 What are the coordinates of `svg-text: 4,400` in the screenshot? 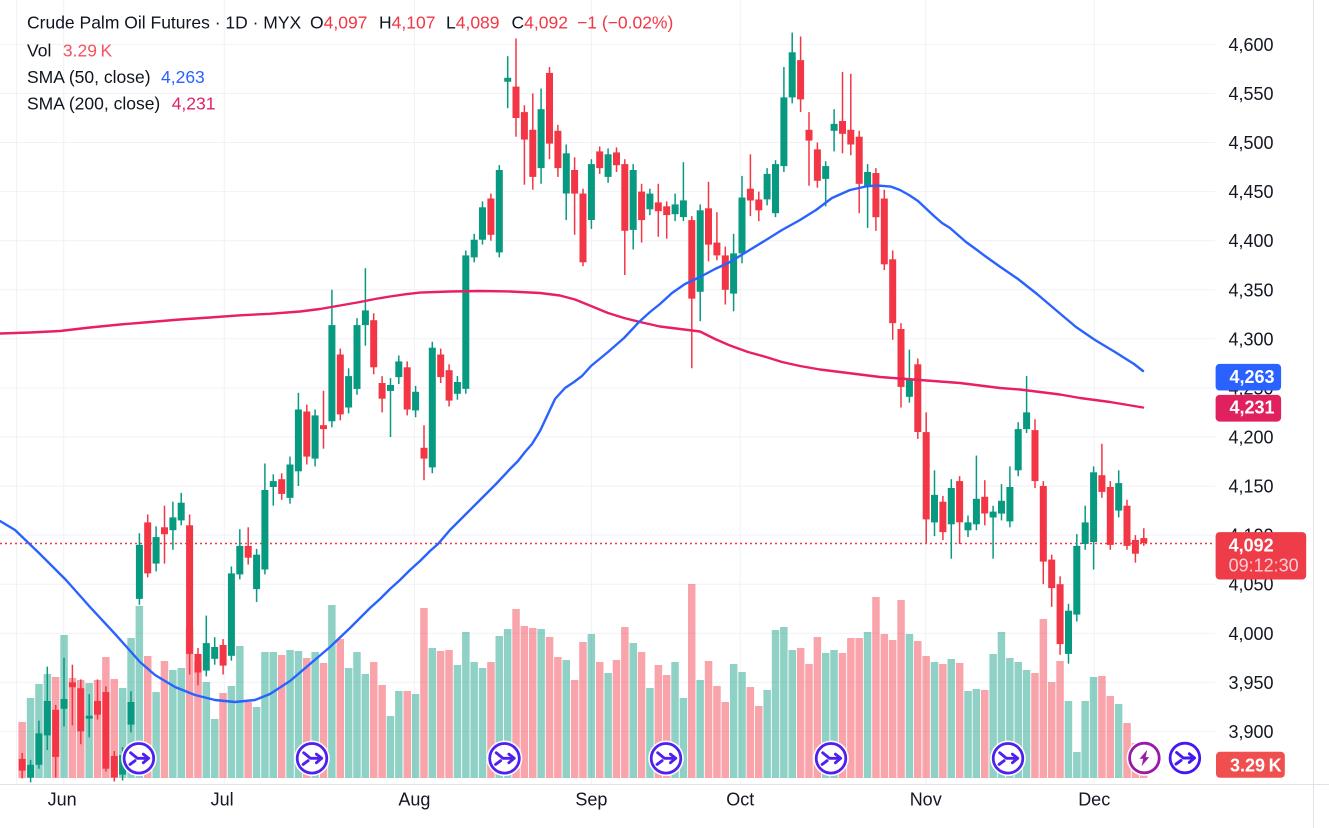 It's located at (1251, 241).